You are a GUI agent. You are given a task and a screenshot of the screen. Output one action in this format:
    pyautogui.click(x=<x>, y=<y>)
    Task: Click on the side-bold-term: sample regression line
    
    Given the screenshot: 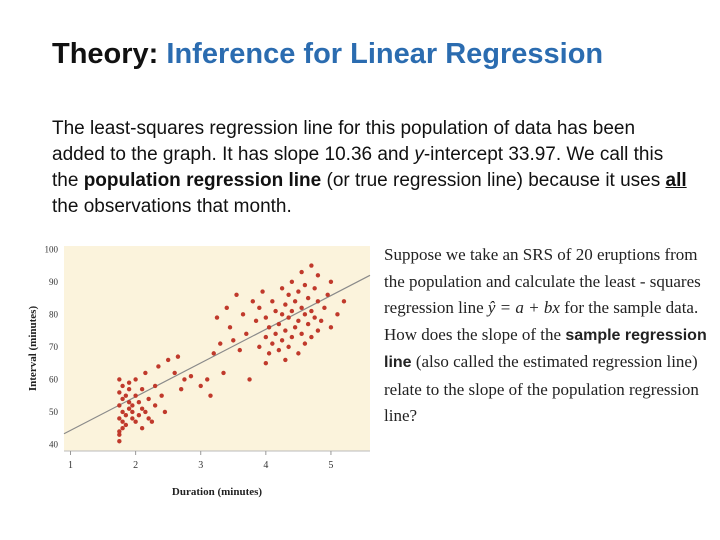 What is the action you would take?
    pyautogui.click(x=545, y=349)
    